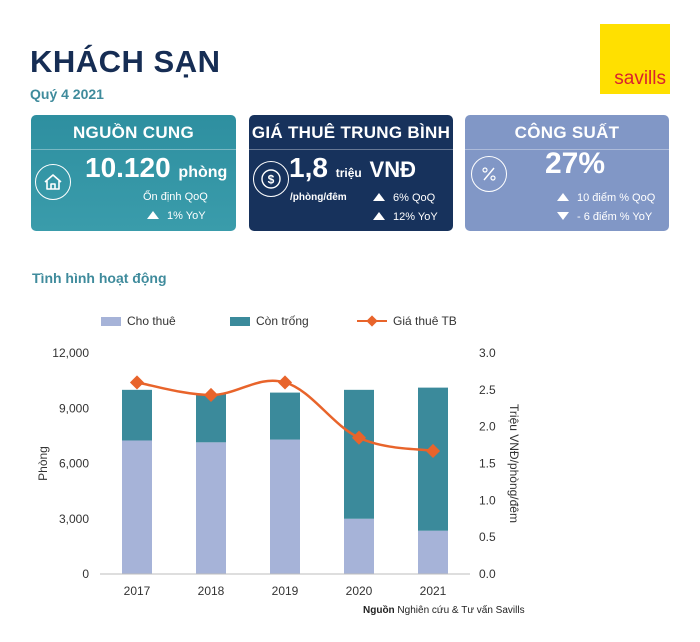  Describe the element at coordinates (489, 174) in the screenshot. I see `percent-icon` at that location.